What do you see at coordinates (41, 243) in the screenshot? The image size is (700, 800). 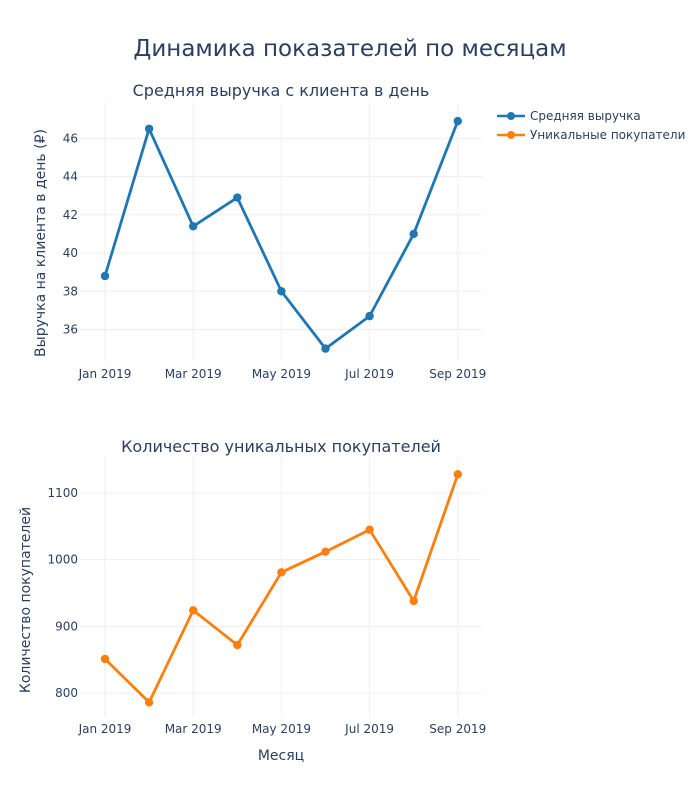 I see `y-axis-title-revenue: Выручка на клиента в день (₽)` at bounding box center [41, 243].